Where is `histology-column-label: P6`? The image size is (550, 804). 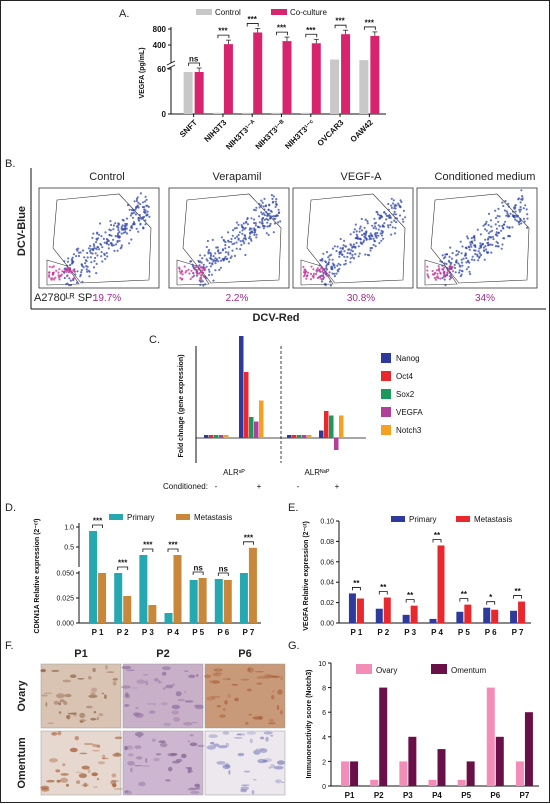
histology-column-label: P6 is located at coordinates (244, 654).